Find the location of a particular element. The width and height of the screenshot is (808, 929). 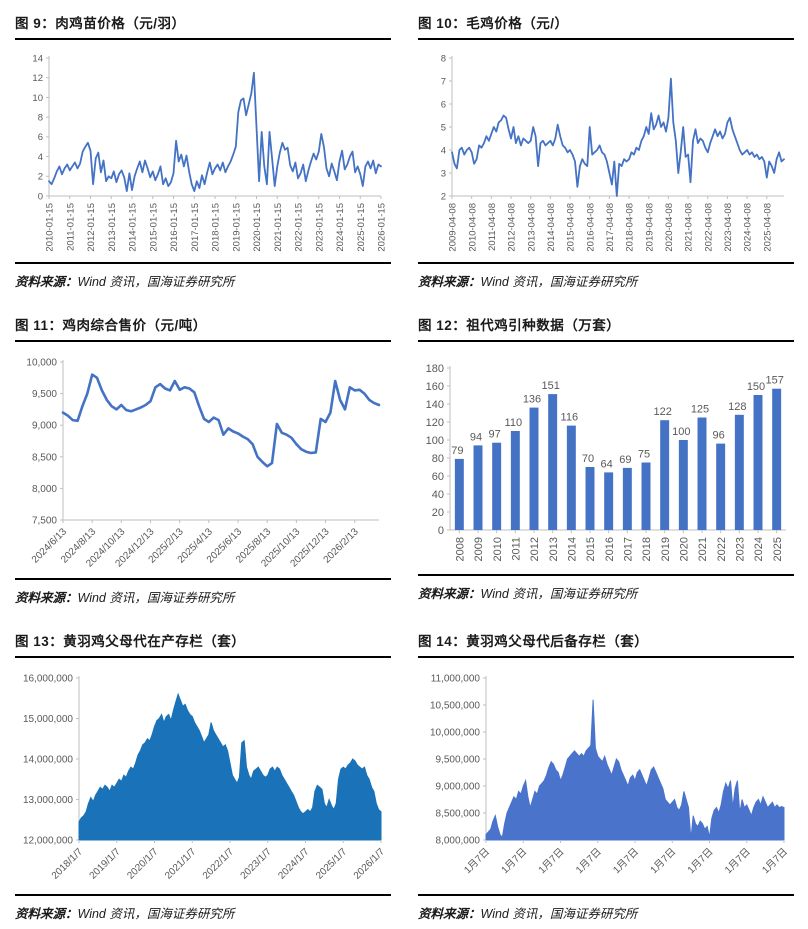

svg-text: 2019-04-08 is located at coordinates (649, 227).